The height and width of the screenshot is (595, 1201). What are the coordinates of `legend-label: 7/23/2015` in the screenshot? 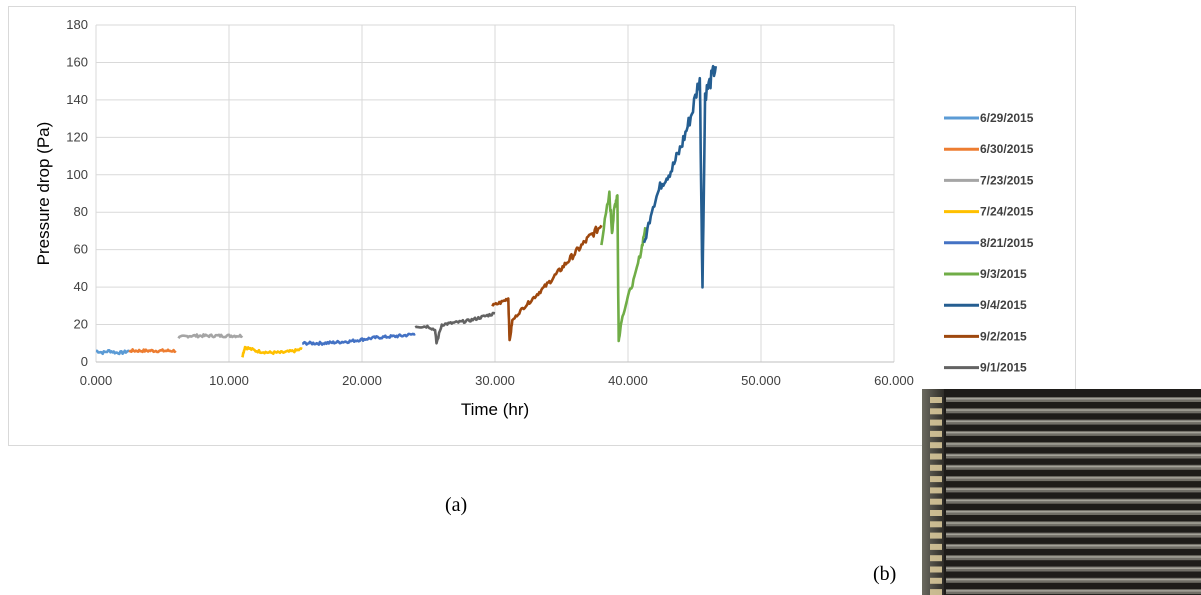 It's located at (1007, 180).